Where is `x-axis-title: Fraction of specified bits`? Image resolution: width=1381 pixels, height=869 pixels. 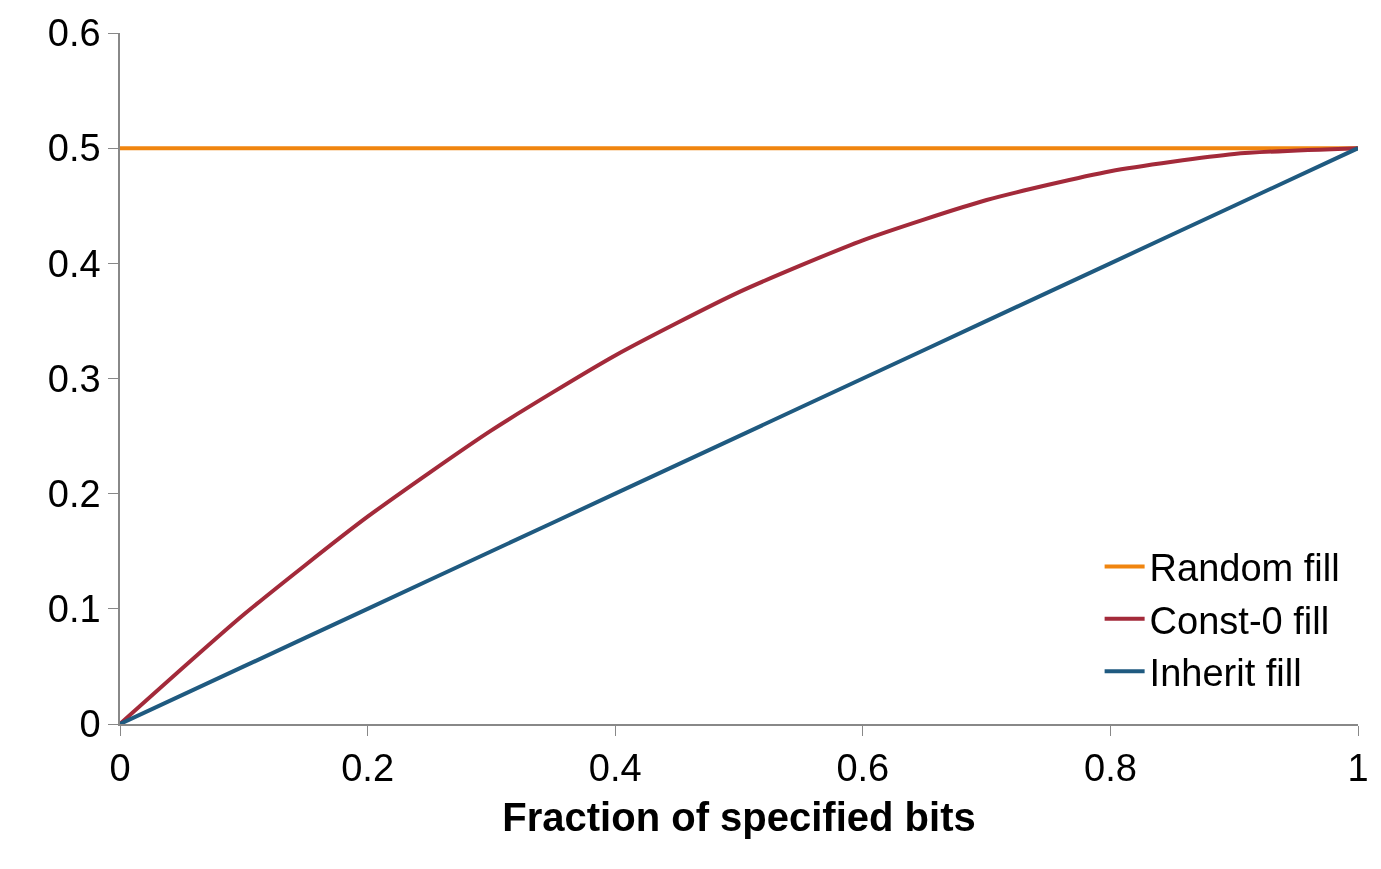
x-axis-title: Fraction of specified bits is located at coordinates (739, 817).